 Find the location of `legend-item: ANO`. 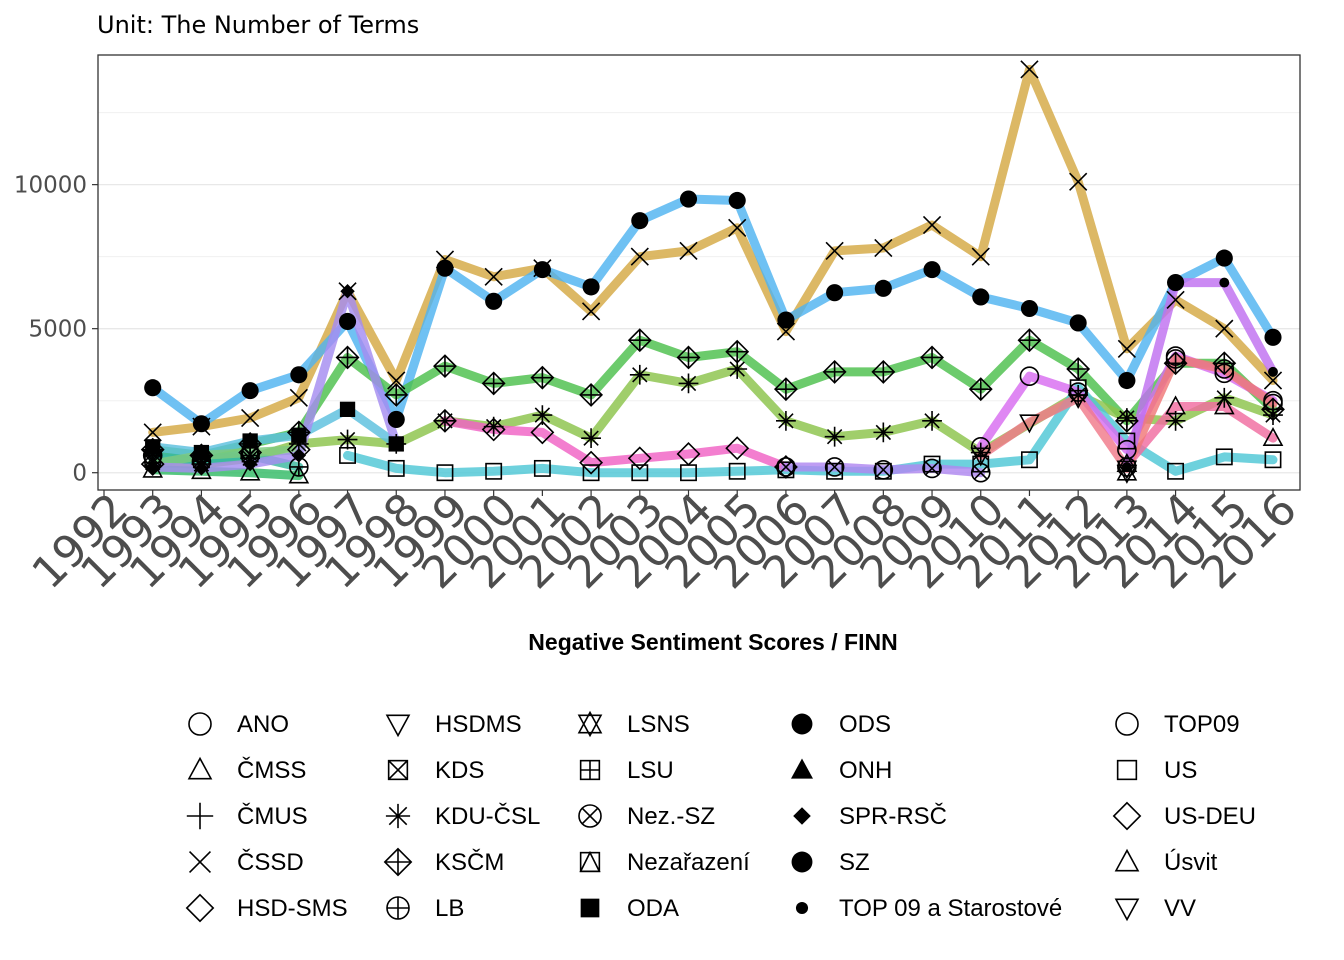

legend-item: ANO is located at coordinates (238, 724).